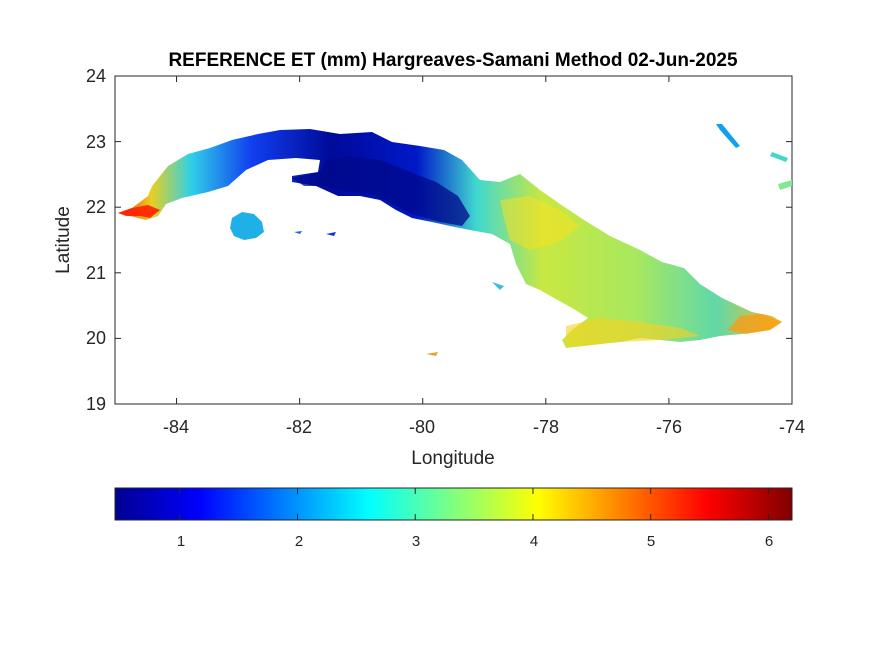 This screenshot has height=656, width=875. I want to click on y-tick-label: 24, so click(96, 76).